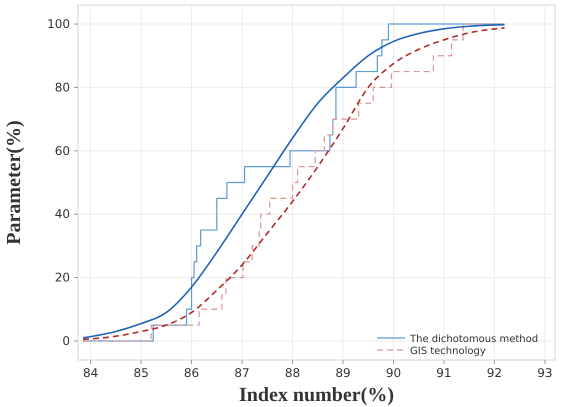  Describe the element at coordinates (444, 373) in the screenshot. I see `x-tick-label: 91` at that location.